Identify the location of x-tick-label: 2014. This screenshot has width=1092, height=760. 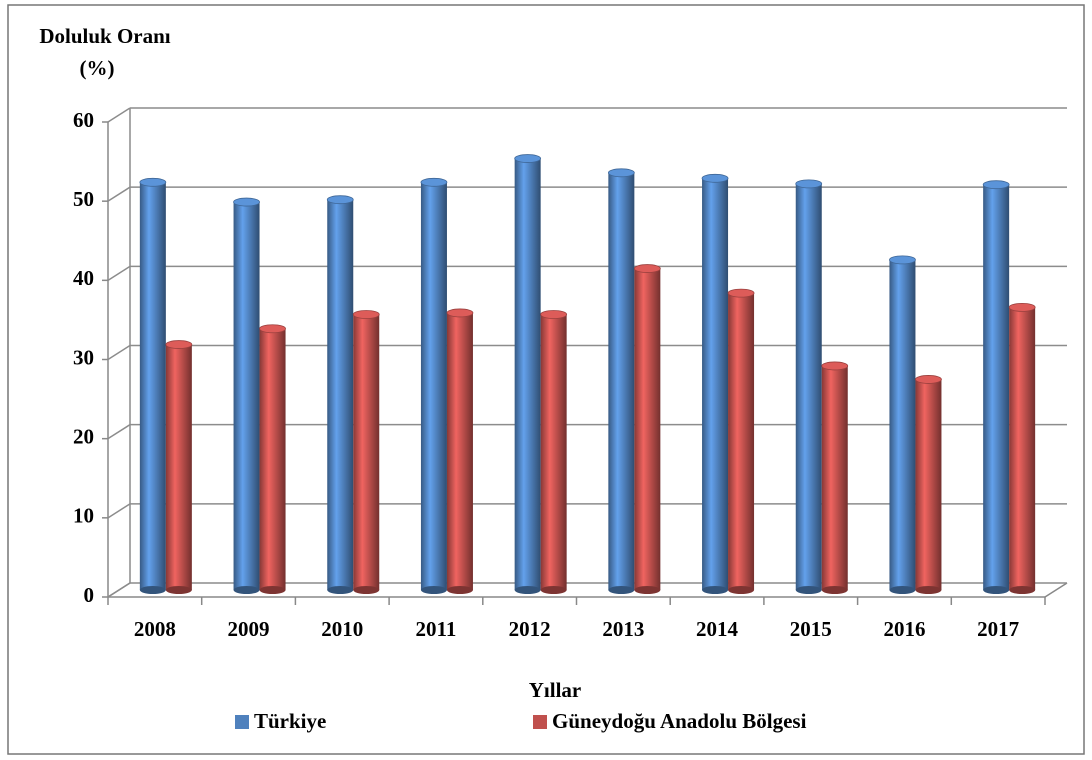
(717, 629).